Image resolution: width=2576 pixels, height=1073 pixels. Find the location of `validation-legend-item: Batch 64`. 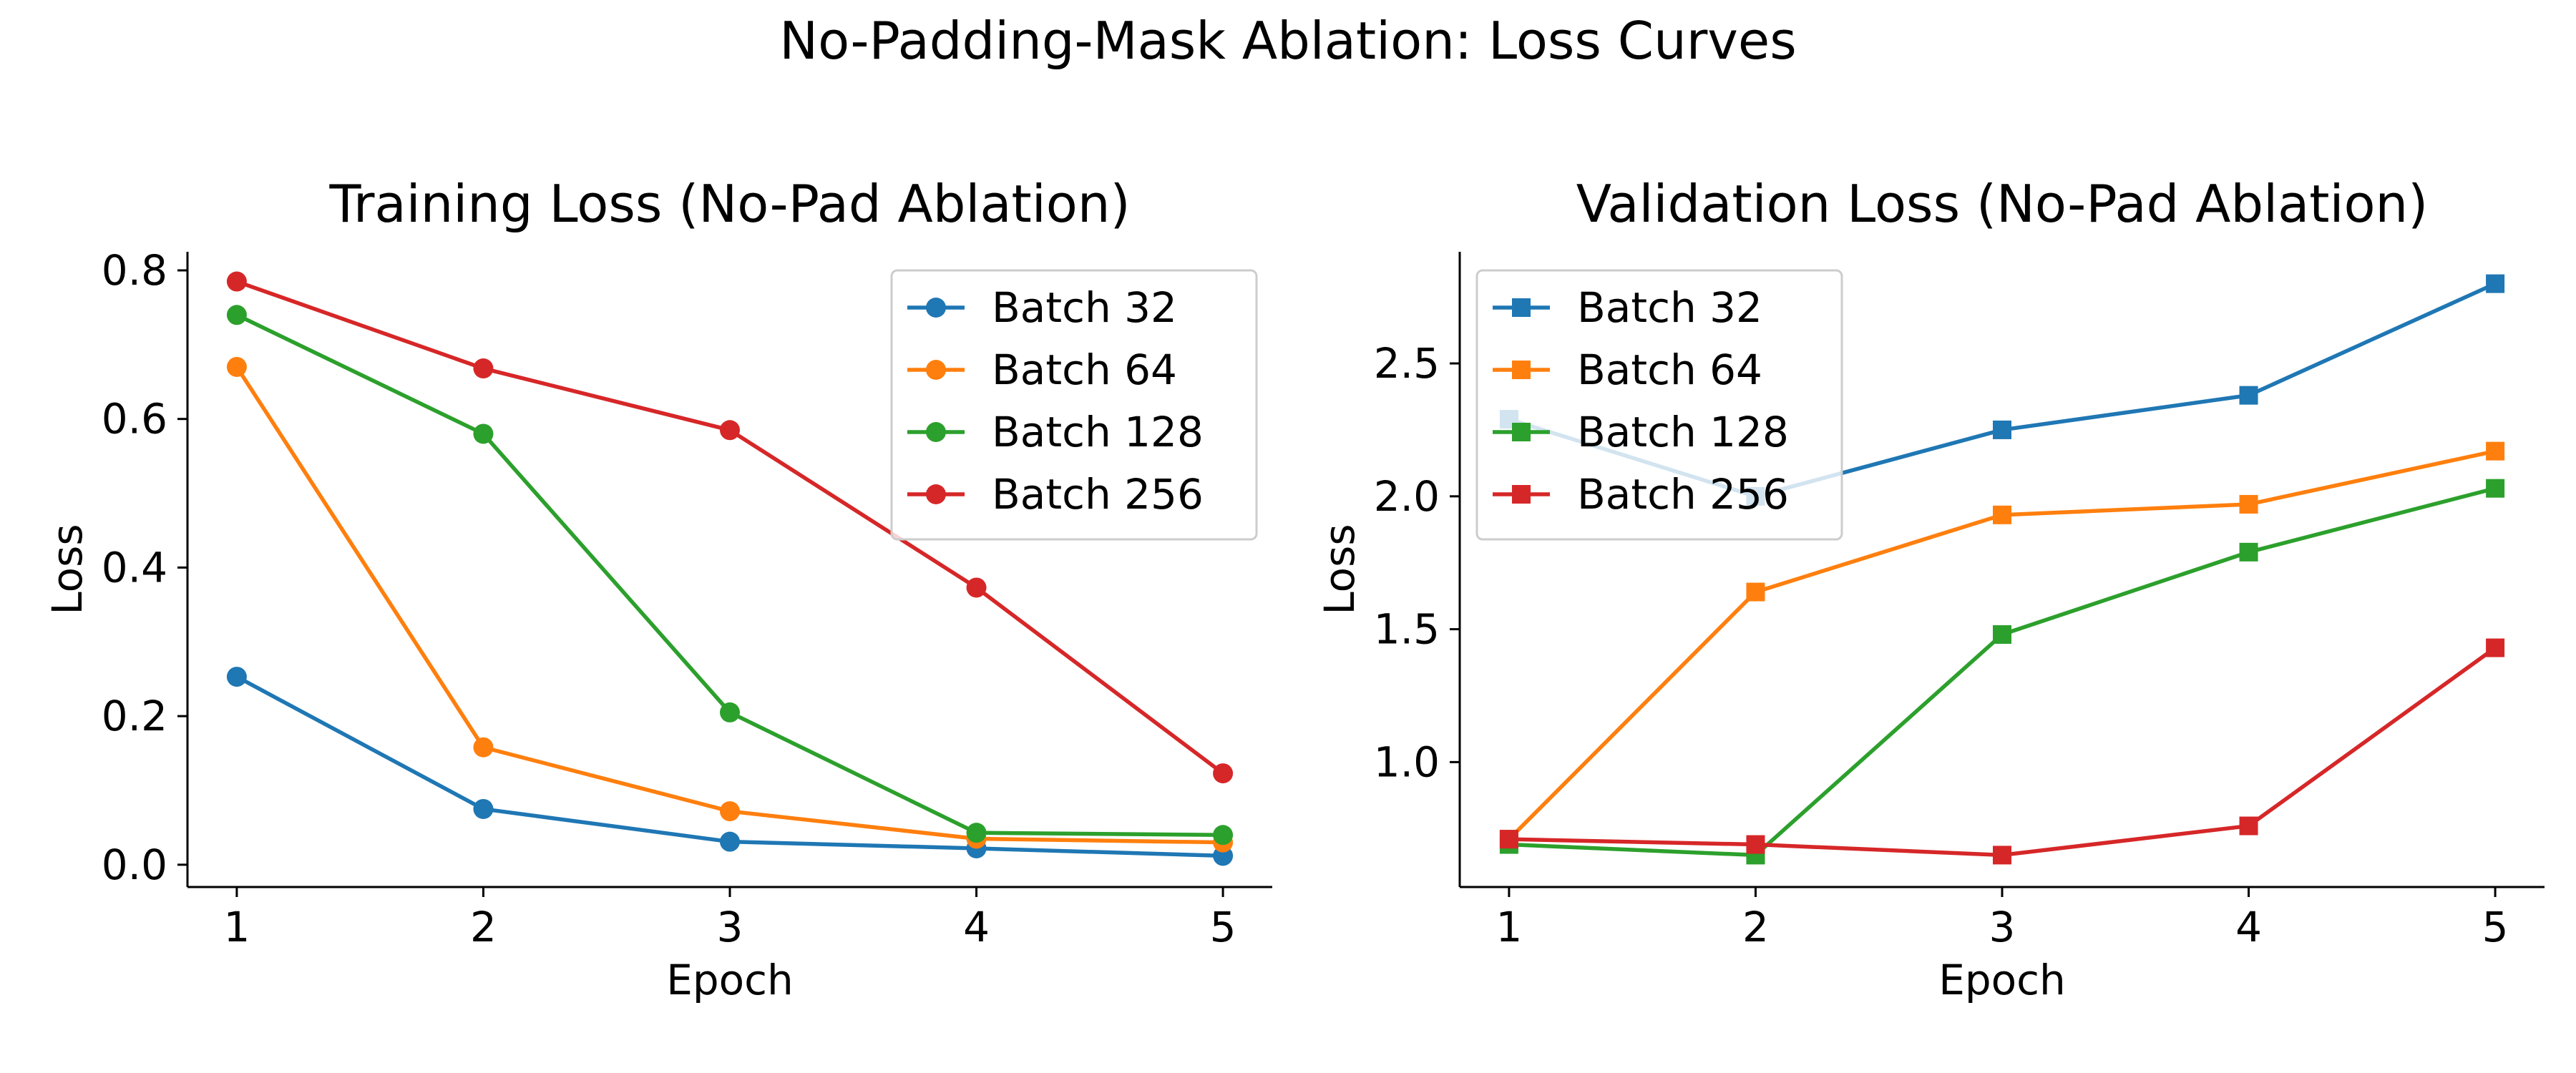

validation-legend-item: Batch 64 is located at coordinates (1627, 370).